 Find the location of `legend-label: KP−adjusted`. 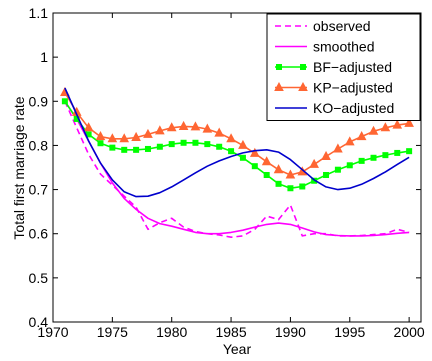

legend-label: KP−adjusted is located at coordinates (353, 88).